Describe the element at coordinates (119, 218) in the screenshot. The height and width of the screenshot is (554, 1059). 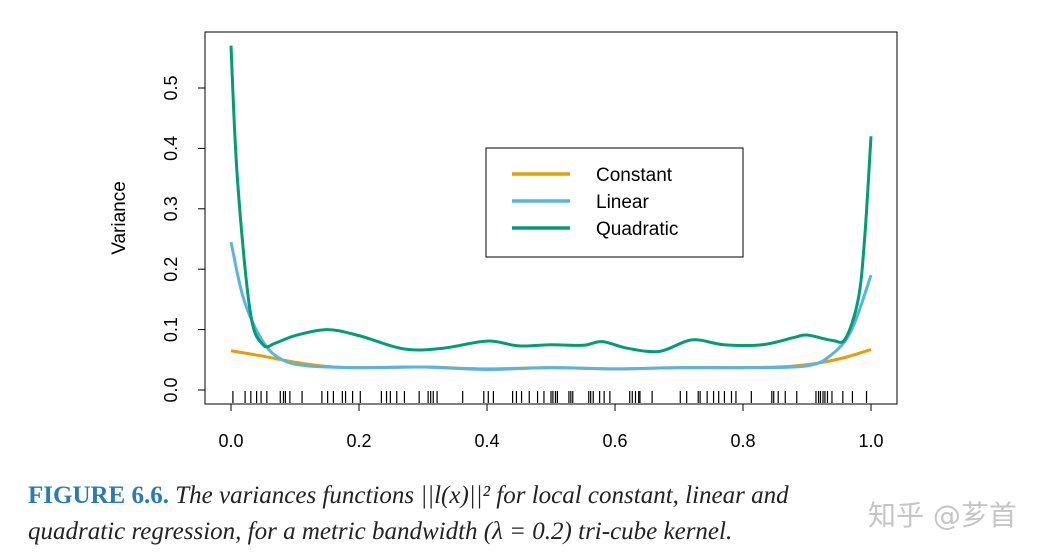
I see `y-axis-label: Variance` at that location.